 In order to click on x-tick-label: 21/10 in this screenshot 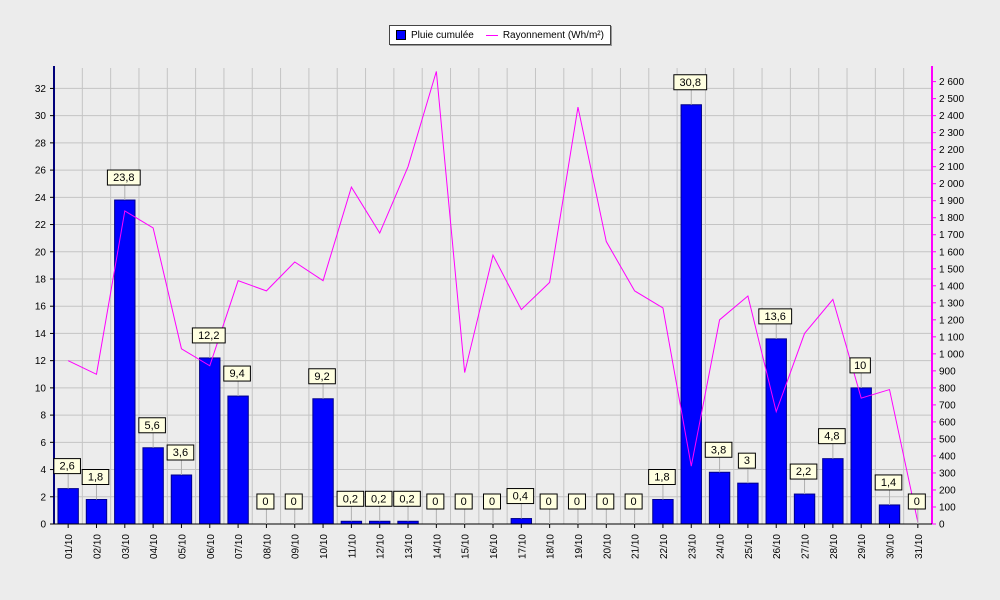, I will do `click(636, 546)`.